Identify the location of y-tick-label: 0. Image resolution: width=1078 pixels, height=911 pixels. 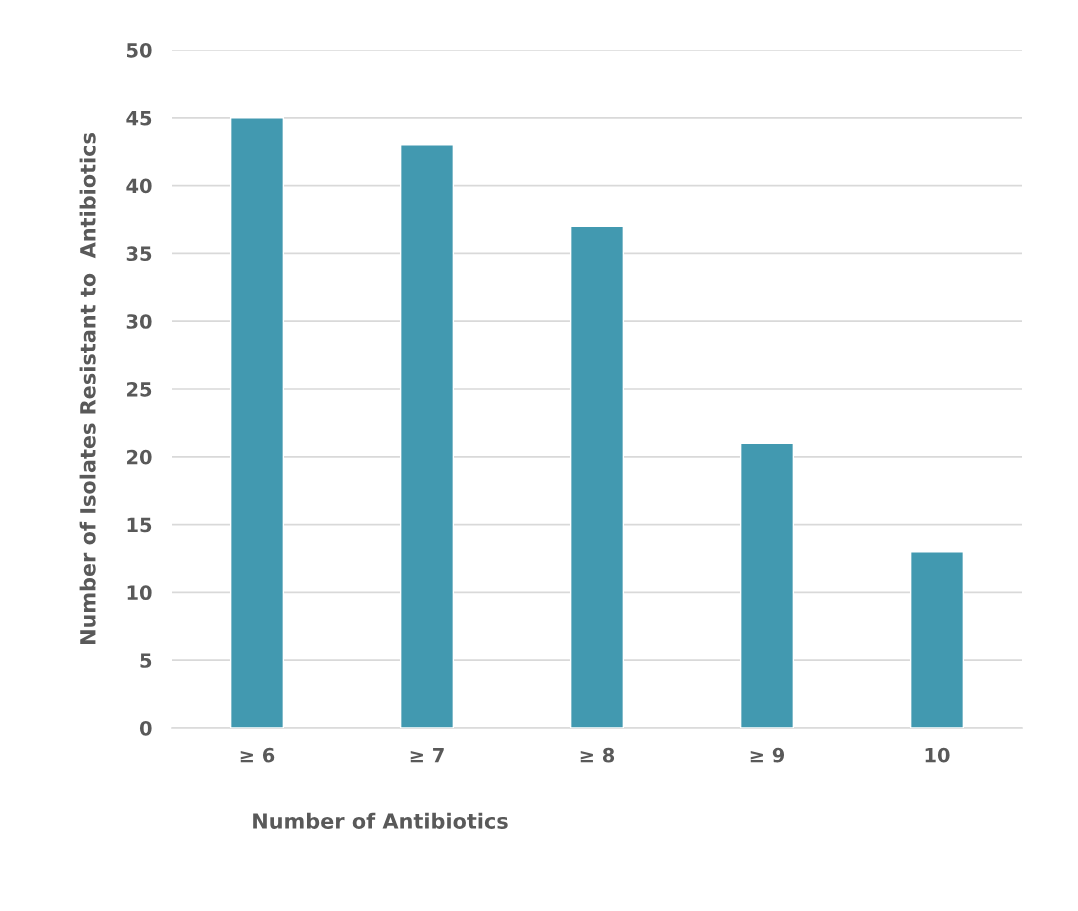
(145, 728).